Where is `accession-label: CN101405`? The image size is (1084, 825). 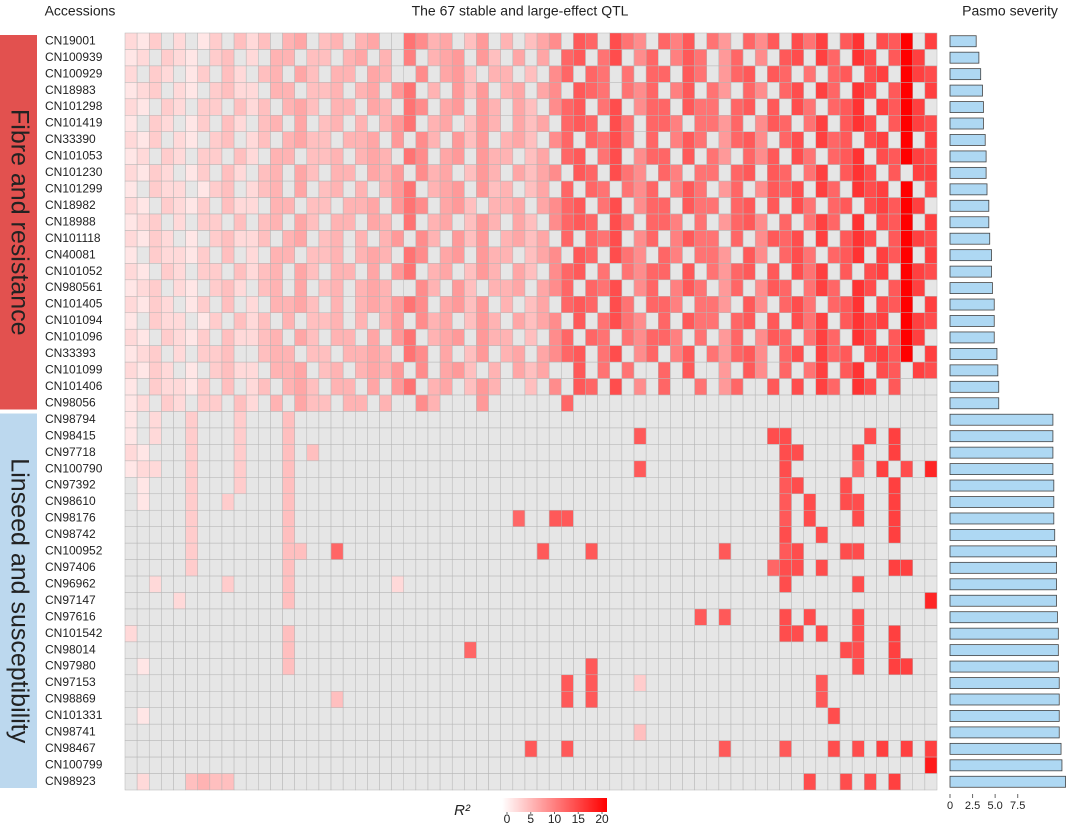
accession-label: CN101405 is located at coordinates (74, 304).